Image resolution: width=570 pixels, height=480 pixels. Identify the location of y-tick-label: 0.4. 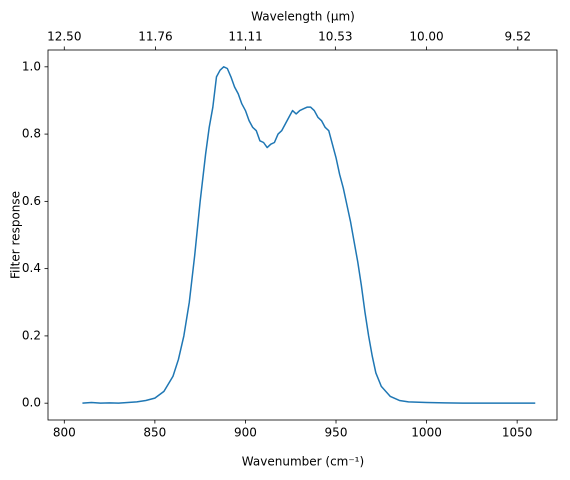
(31, 268).